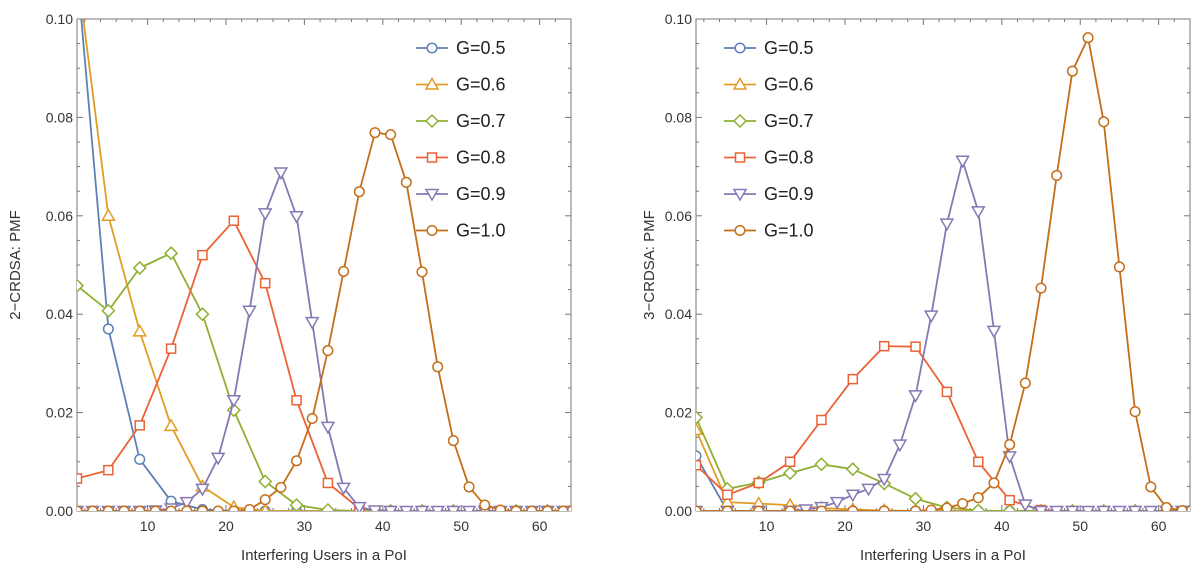 The width and height of the screenshot is (1193, 567). Describe the element at coordinates (461, 526) in the screenshot. I see `x-tick-label: 50` at that location.